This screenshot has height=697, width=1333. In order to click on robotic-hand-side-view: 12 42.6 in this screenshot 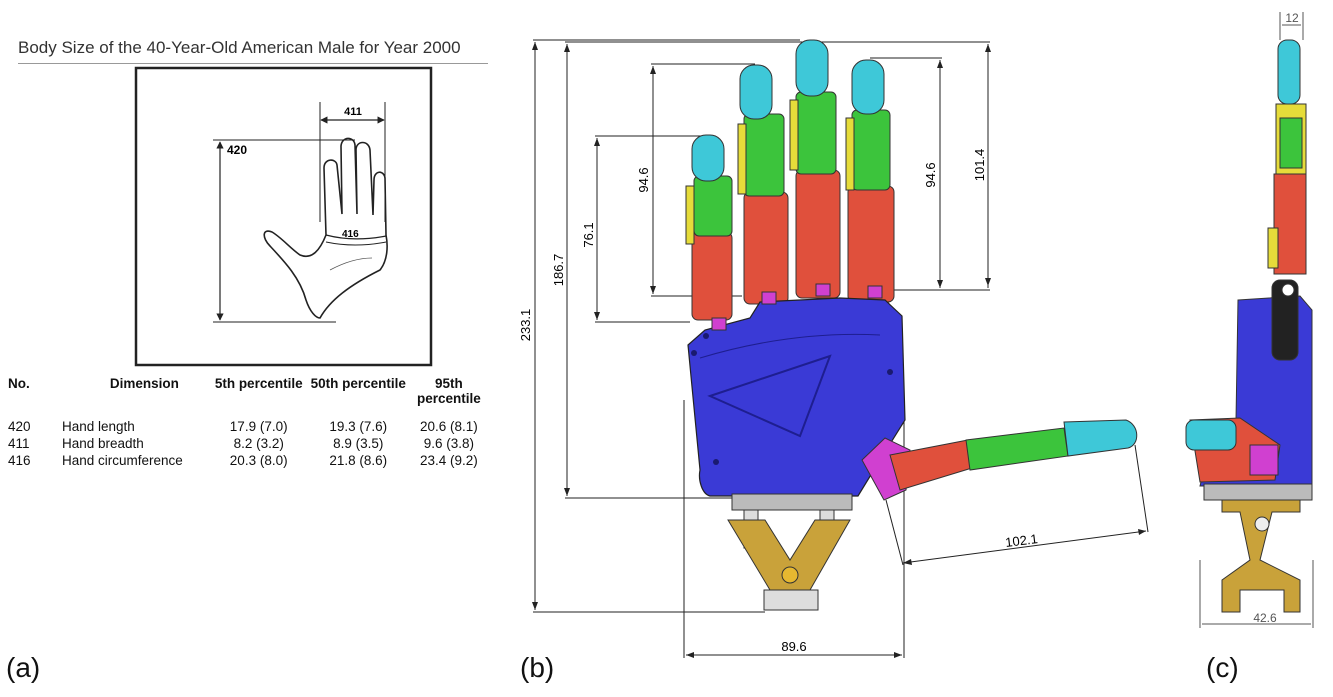, I will do `click(1249, 319)`.